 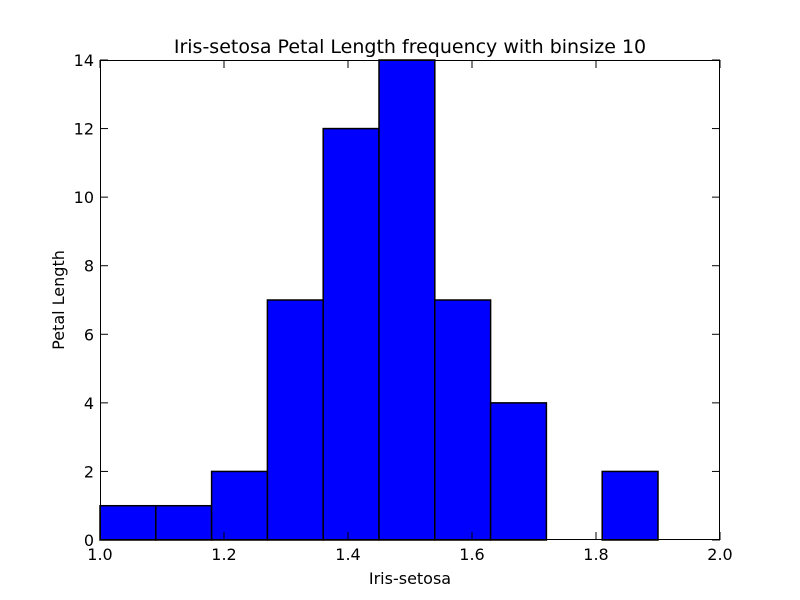 I want to click on x-axis-label: Iris-setosa, so click(x=410, y=578).